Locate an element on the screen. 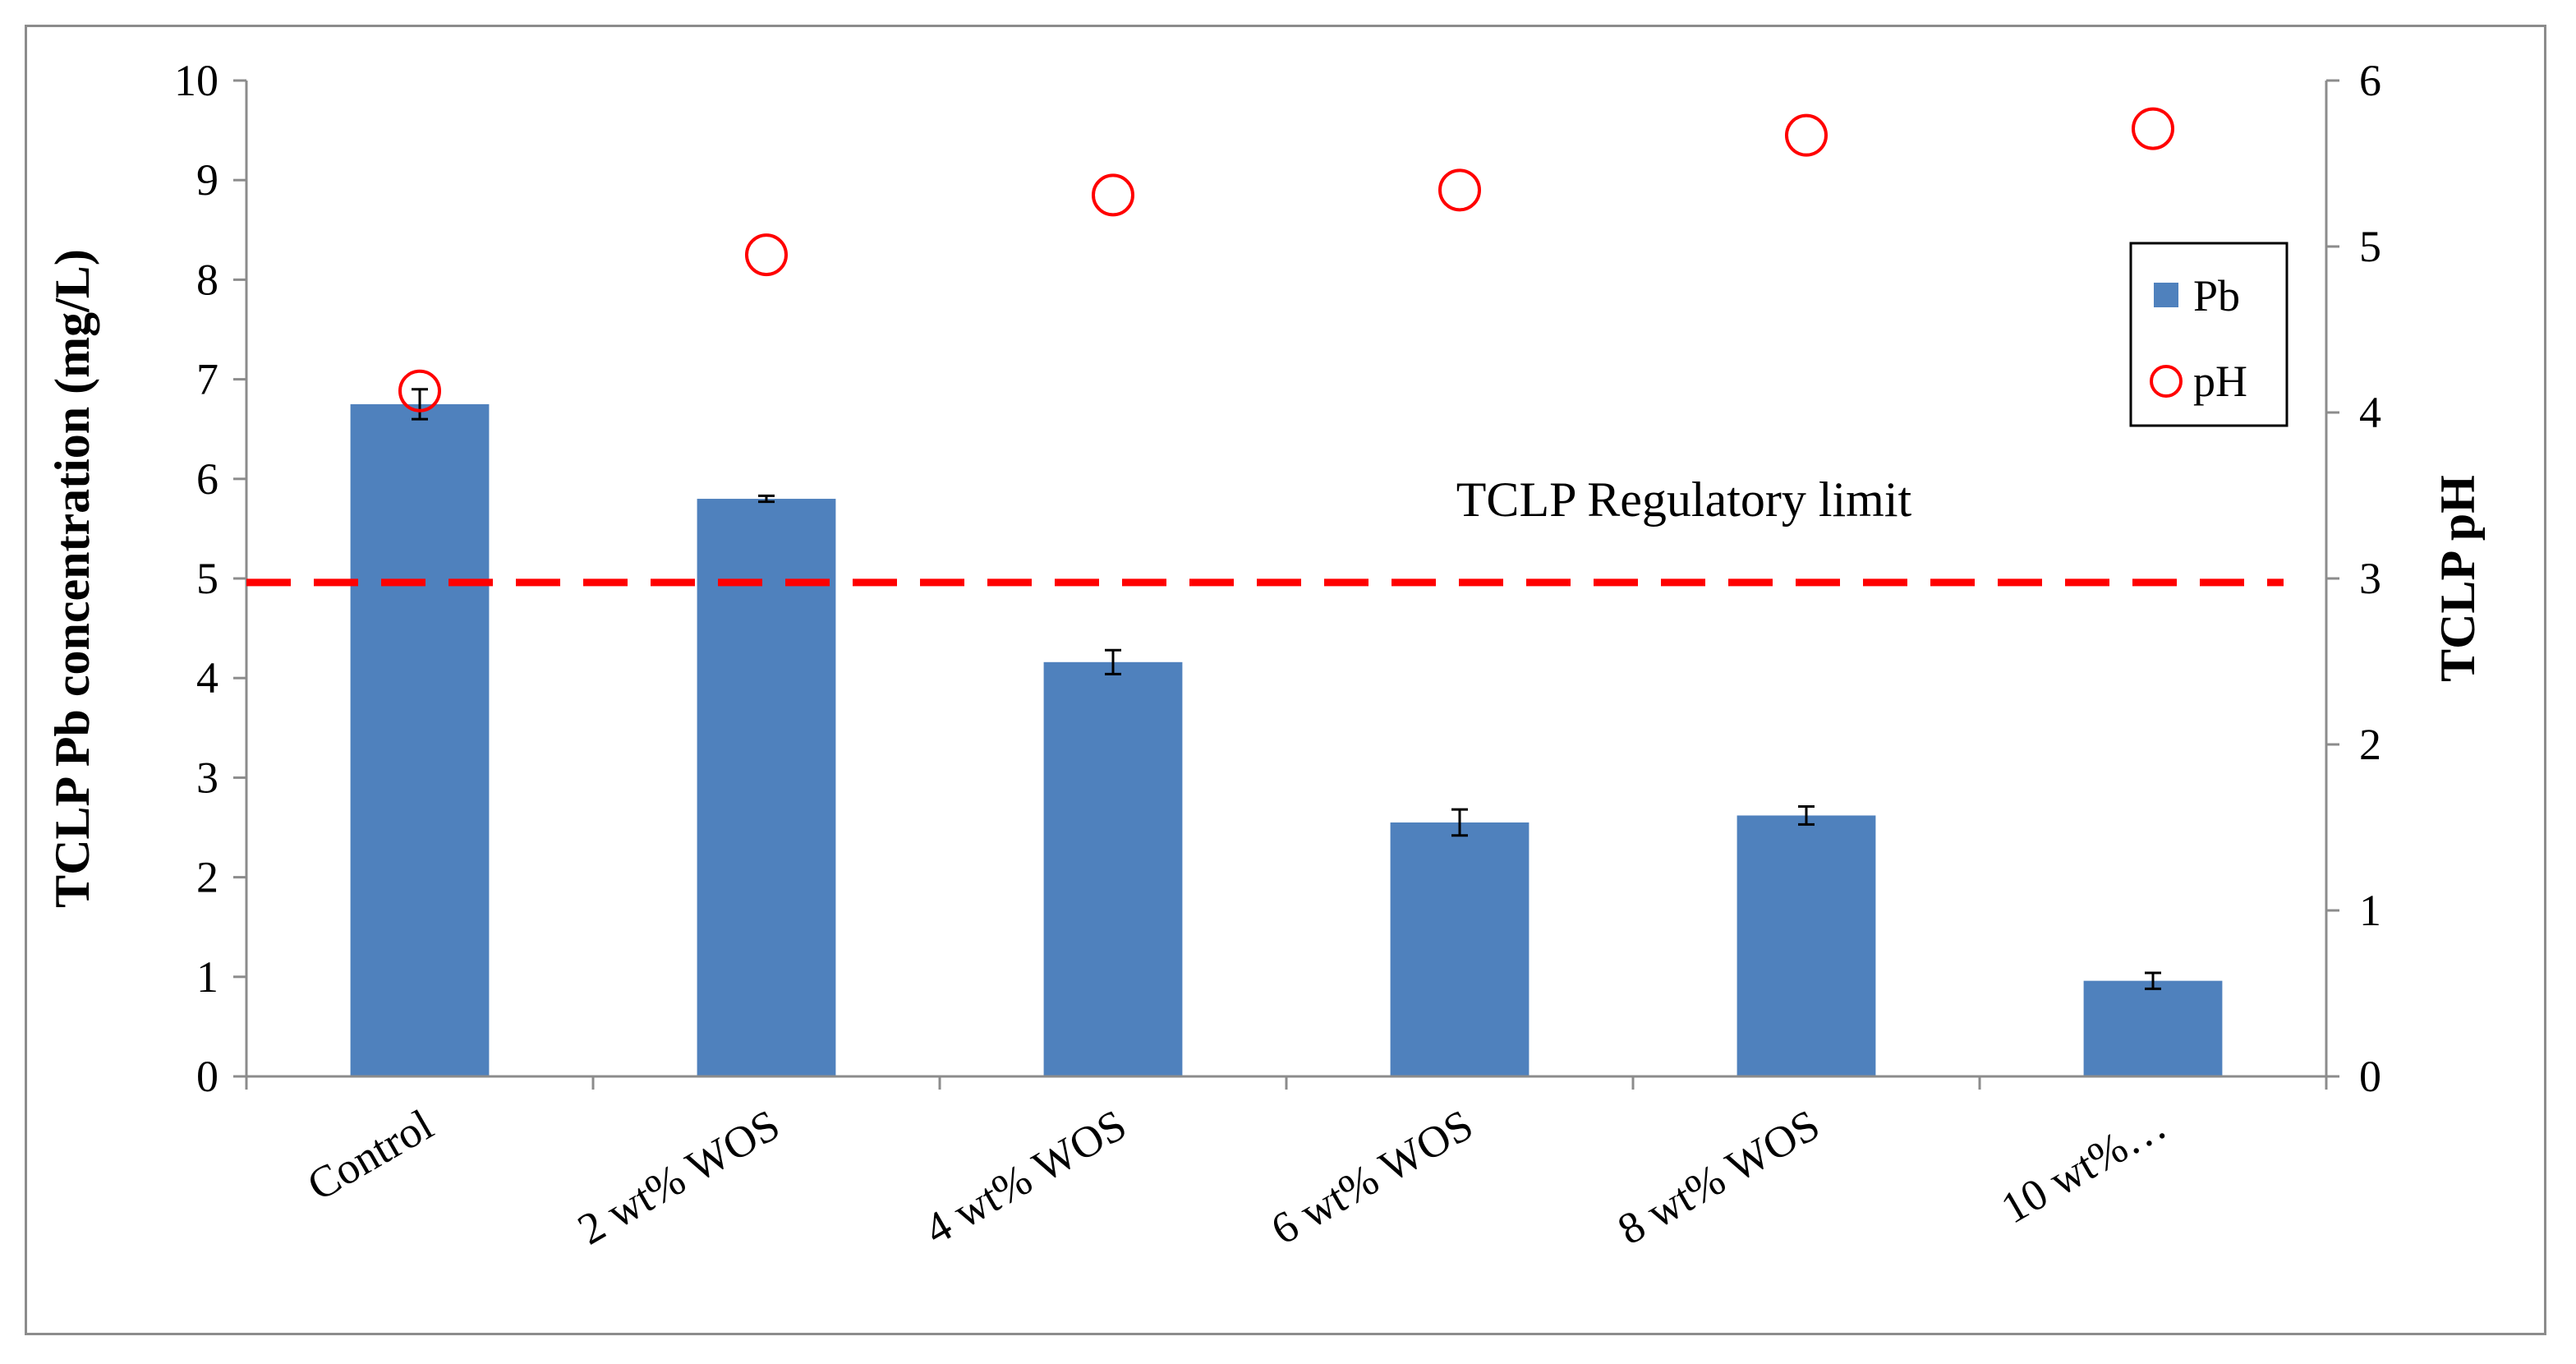 The height and width of the screenshot is (1364, 2576). y-tick-label: 0 is located at coordinates (207, 1077).